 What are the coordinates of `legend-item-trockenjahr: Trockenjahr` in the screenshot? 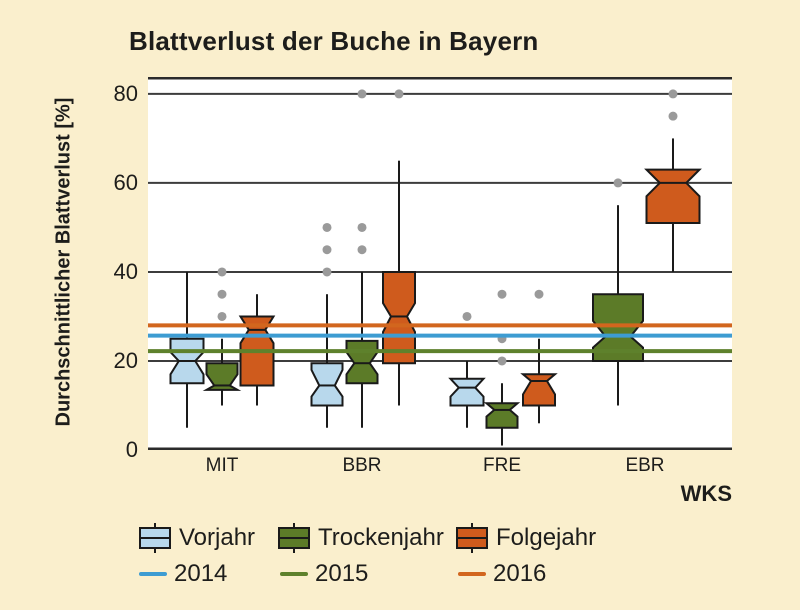 It's located at (360, 538).